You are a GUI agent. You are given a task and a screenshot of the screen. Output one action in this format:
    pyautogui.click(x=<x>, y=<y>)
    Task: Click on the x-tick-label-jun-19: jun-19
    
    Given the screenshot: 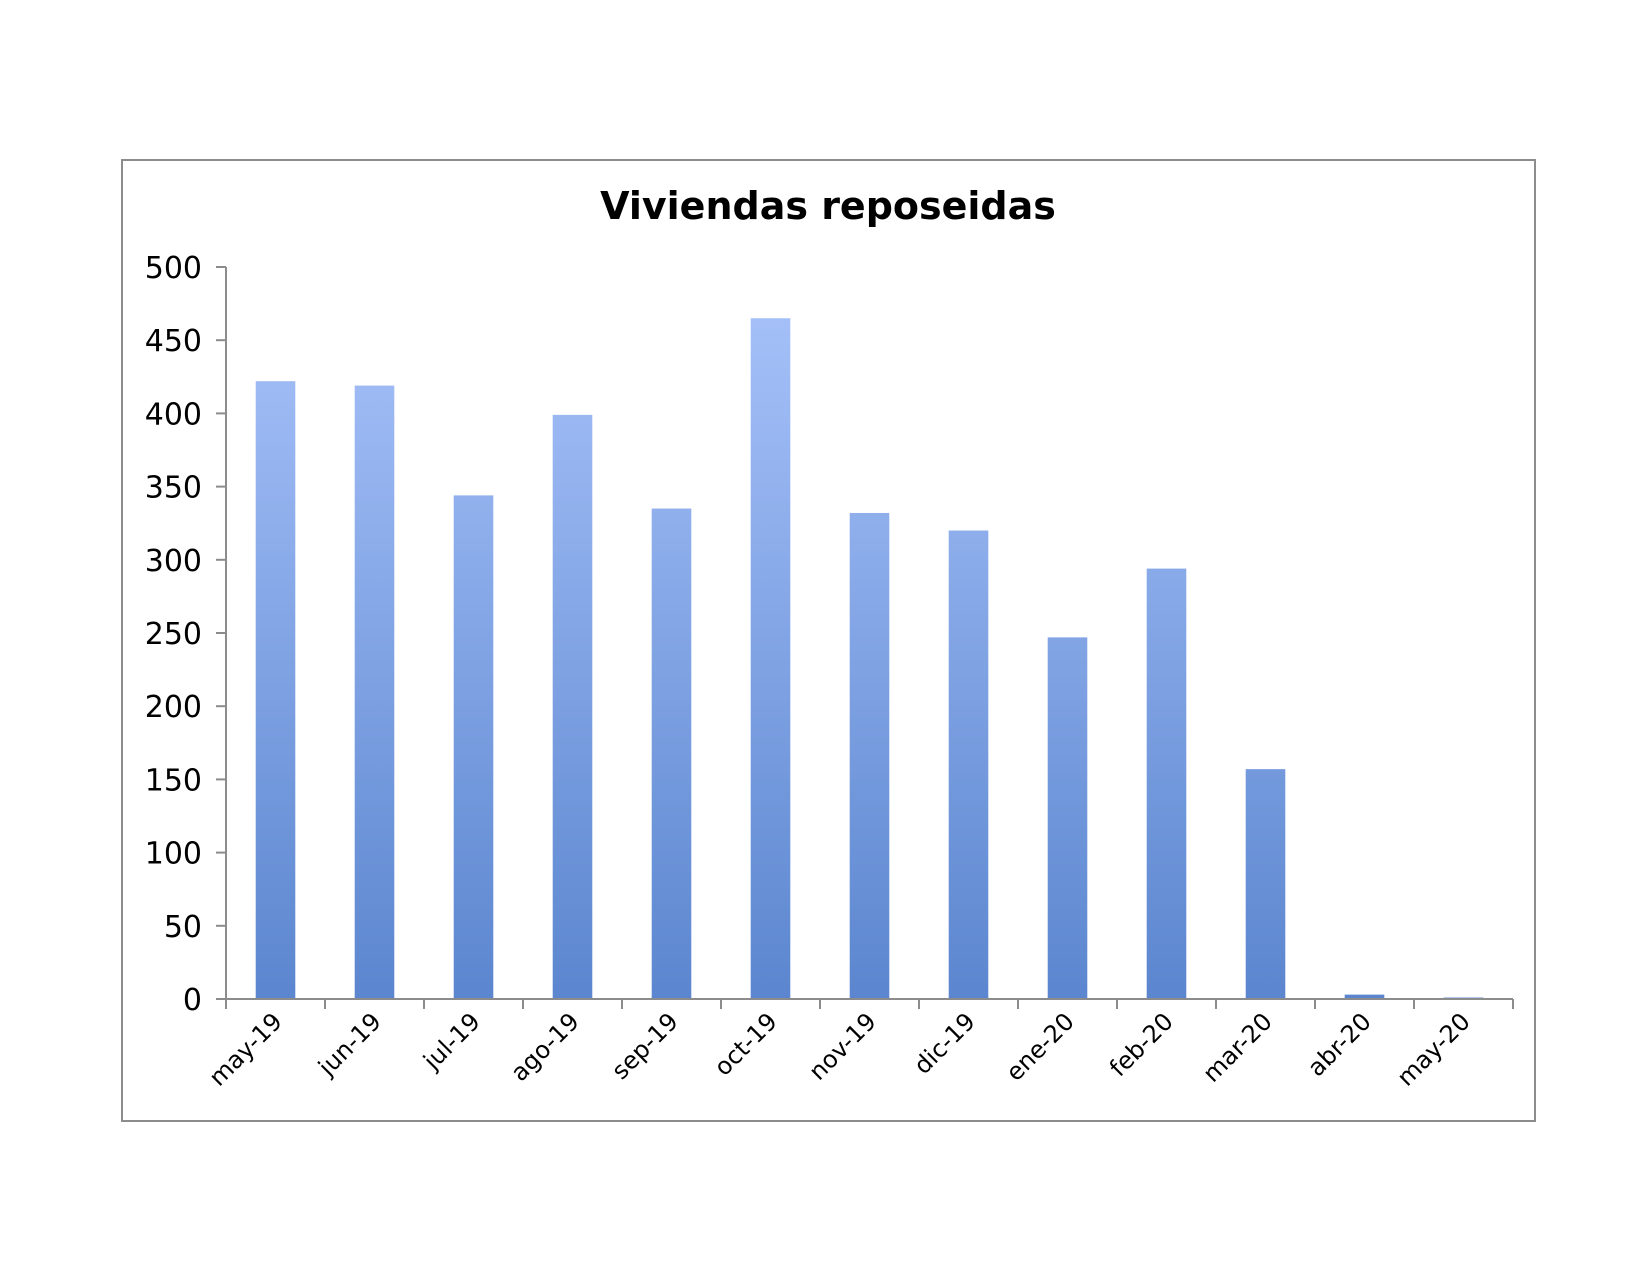 What is the action you would take?
    pyautogui.click(x=349, y=1044)
    